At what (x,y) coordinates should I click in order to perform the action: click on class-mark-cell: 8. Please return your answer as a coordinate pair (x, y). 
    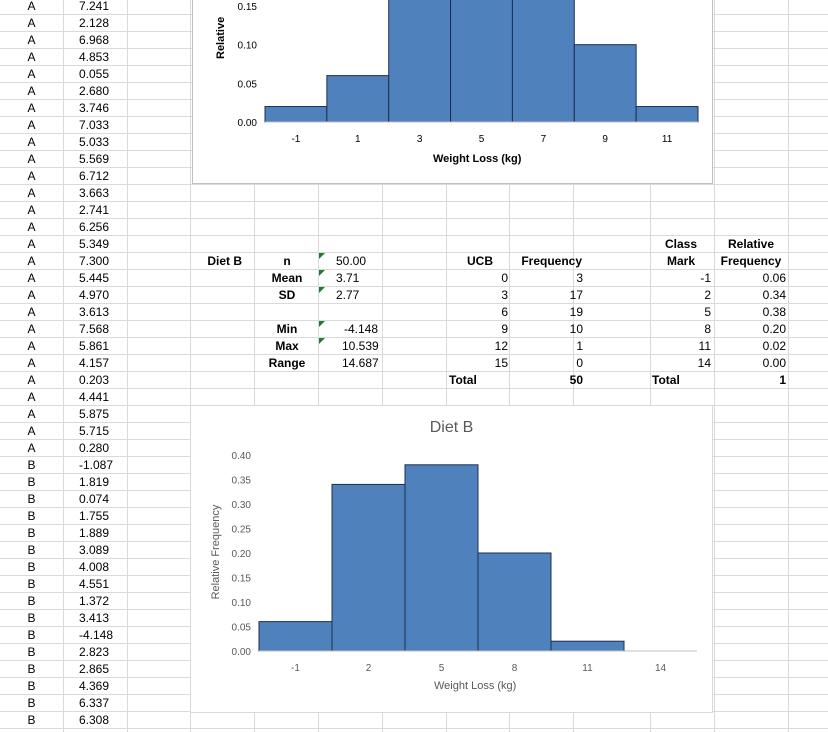
    Looking at the image, I should click on (707, 329).